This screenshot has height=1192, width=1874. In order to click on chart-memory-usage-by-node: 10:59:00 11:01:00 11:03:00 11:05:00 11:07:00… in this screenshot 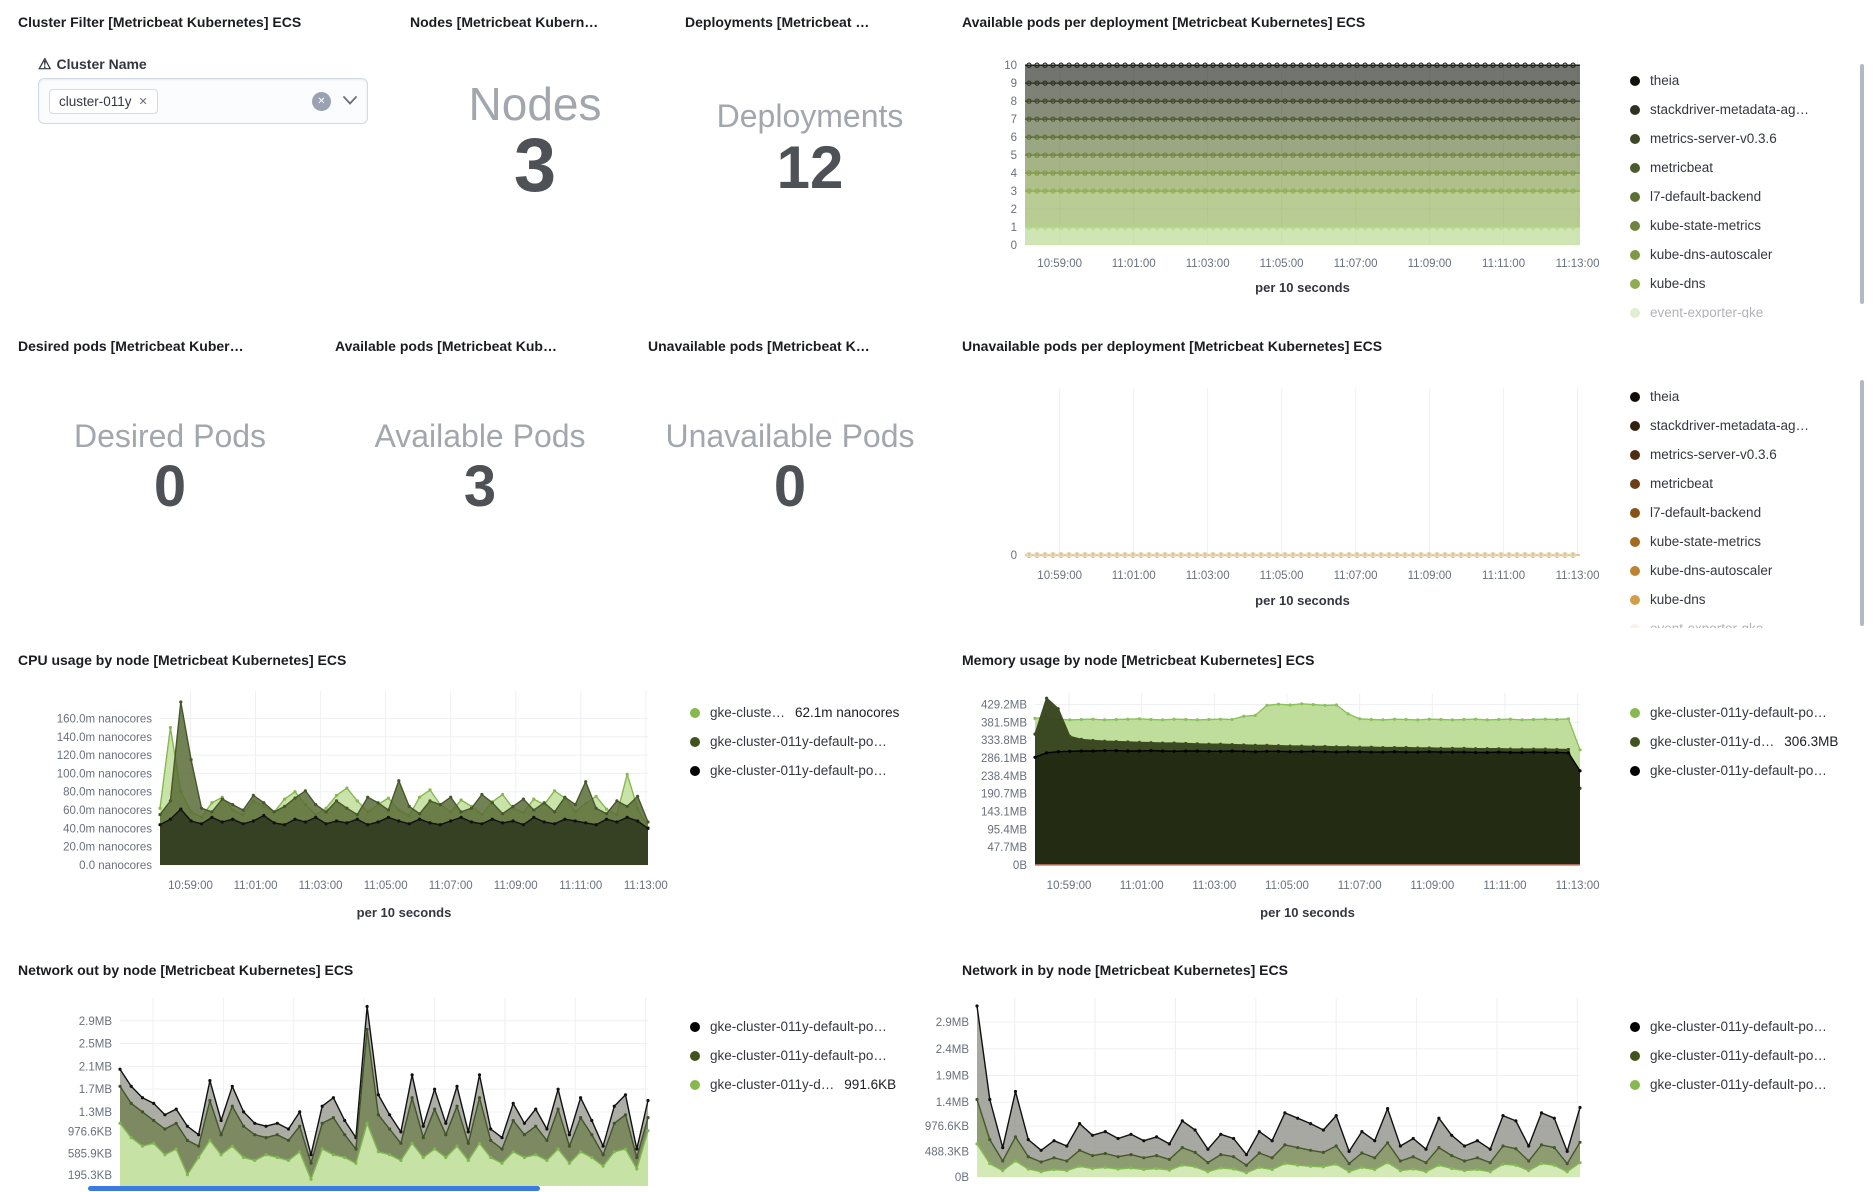, I will do `click(1235, 815)`.